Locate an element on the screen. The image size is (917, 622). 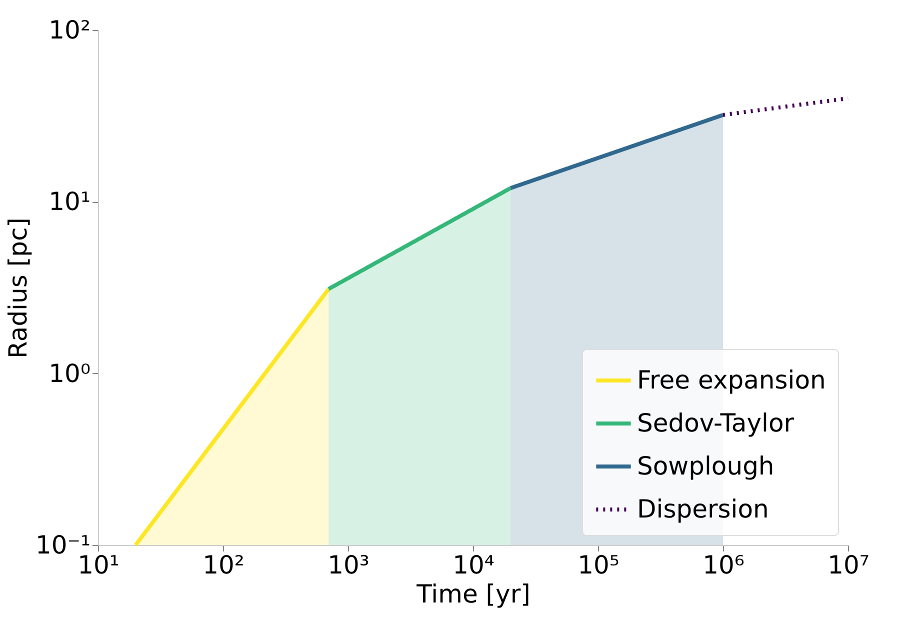
x-axis-title: Time [yr] is located at coordinates (473, 594).